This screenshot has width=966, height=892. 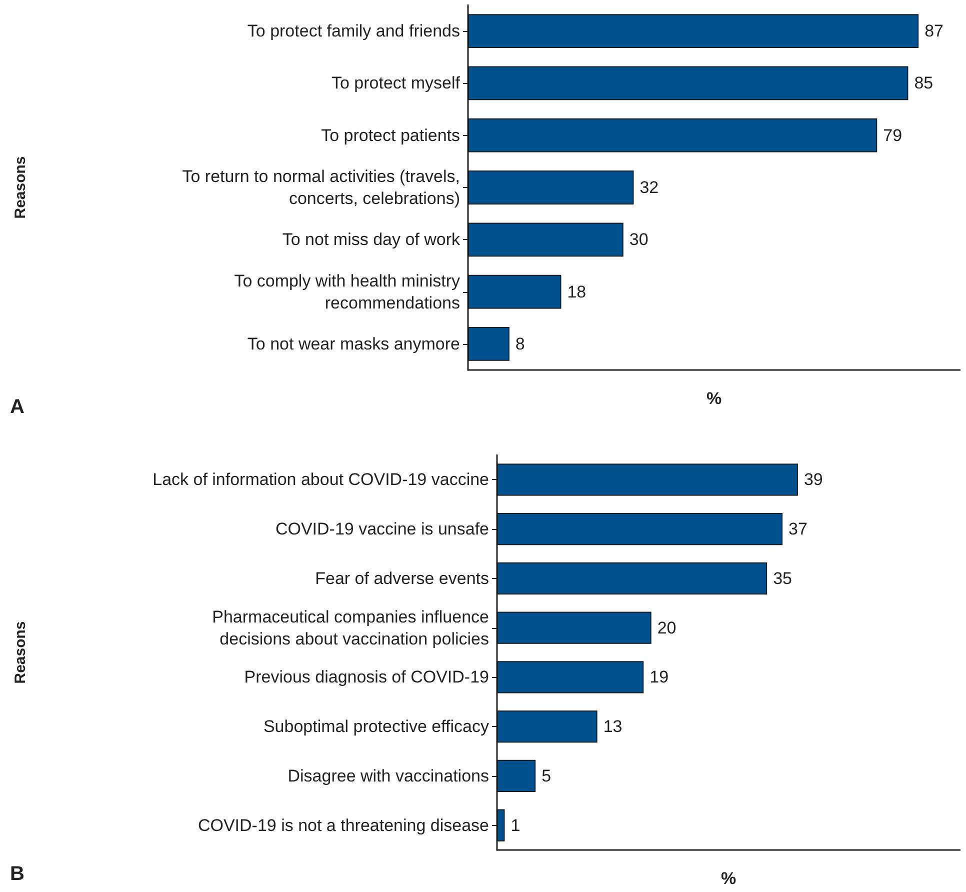 I want to click on data-label: 19, so click(x=659, y=677).